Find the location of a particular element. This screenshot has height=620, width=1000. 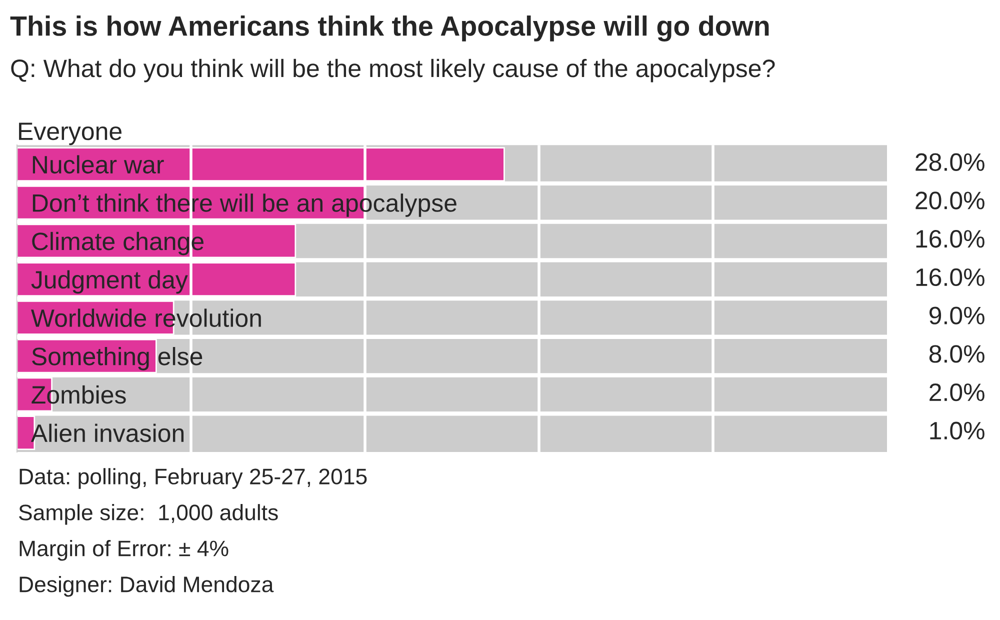

text: Designer: David Mendoza is located at coordinates (147, 586).